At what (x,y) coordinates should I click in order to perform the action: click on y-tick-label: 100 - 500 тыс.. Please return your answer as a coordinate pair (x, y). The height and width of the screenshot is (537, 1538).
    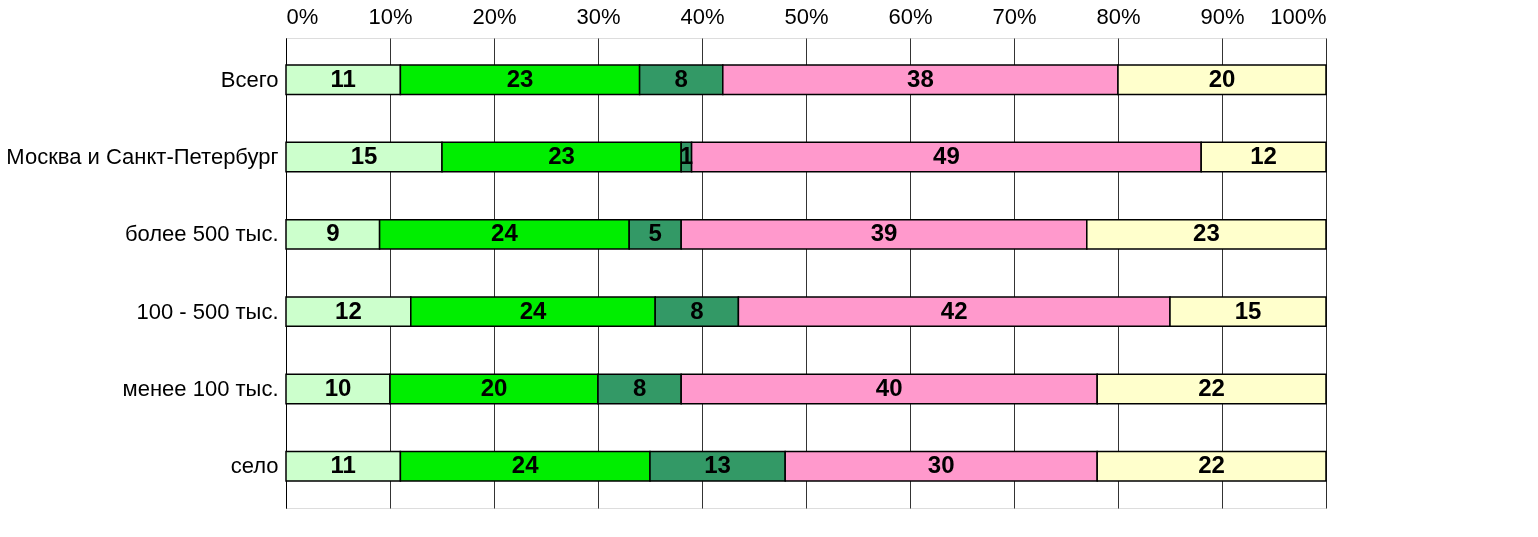
    Looking at the image, I should click on (207, 311).